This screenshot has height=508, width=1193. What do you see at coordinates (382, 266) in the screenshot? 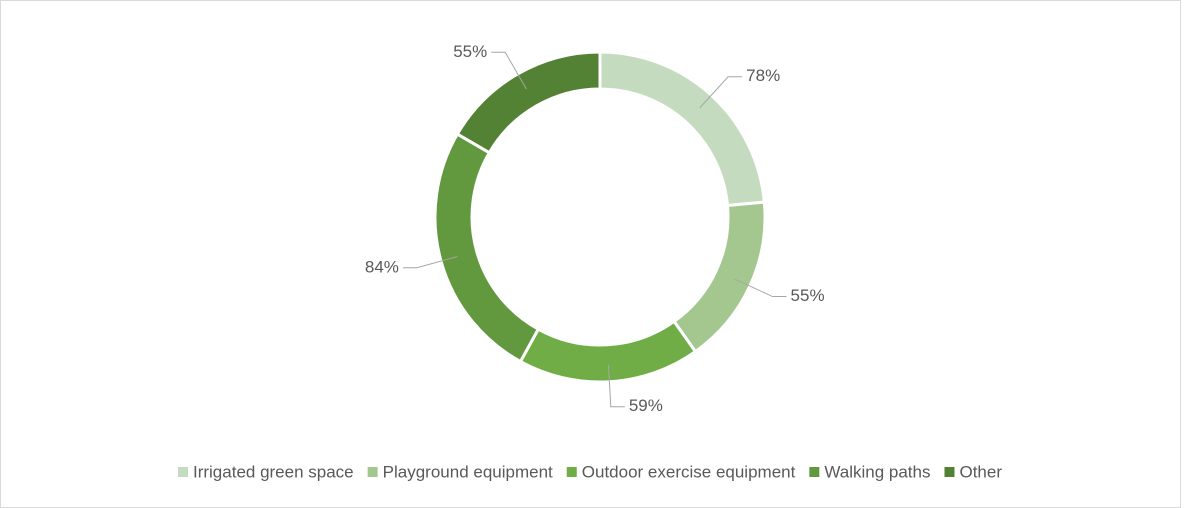
I see `data-label: 84%` at bounding box center [382, 266].